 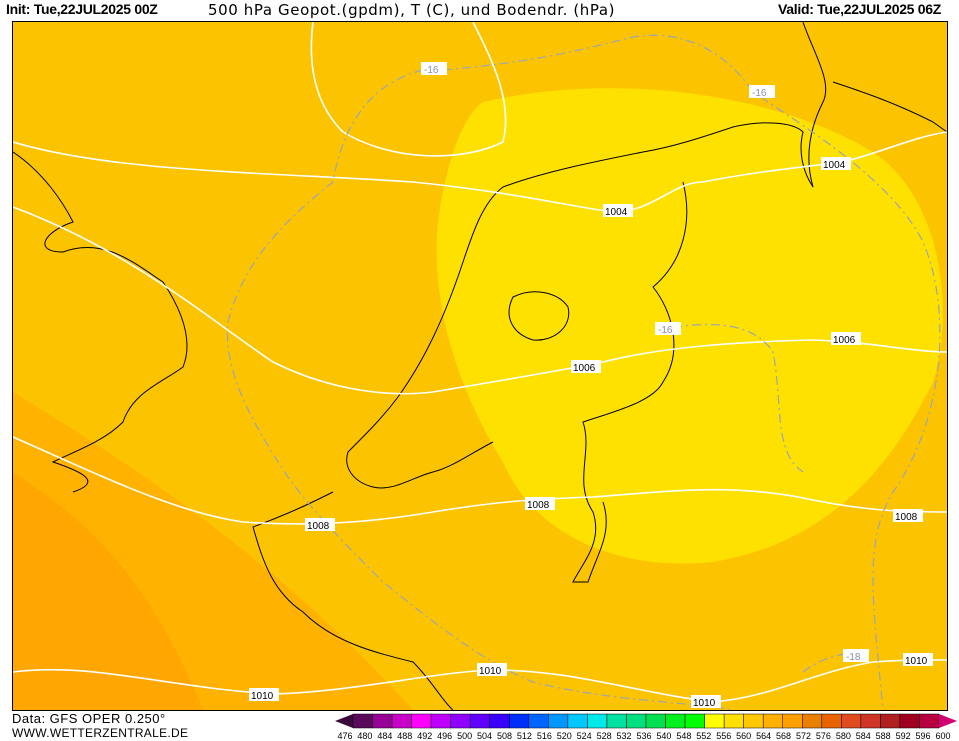 I want to click on isotherm-16-c, so click(x=738, y=398).